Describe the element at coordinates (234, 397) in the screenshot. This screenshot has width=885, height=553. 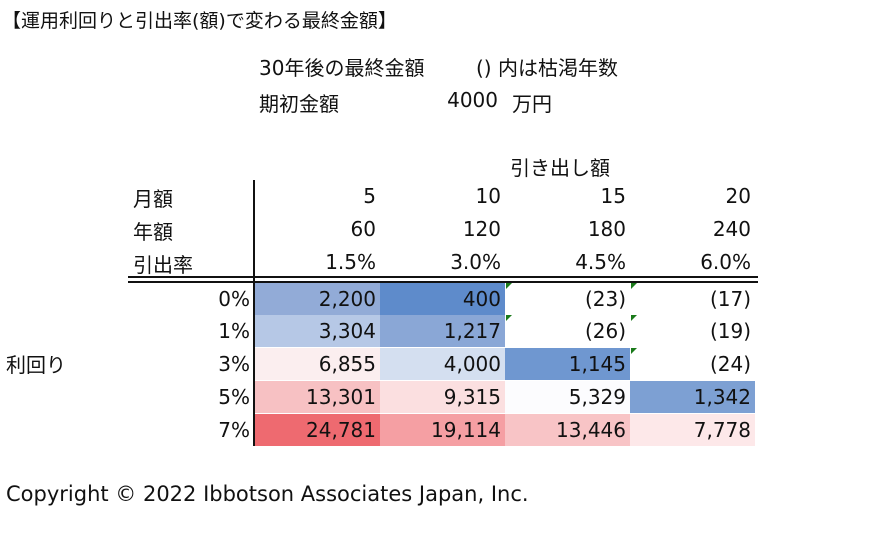
I see `rate-label: 5%` at that location.